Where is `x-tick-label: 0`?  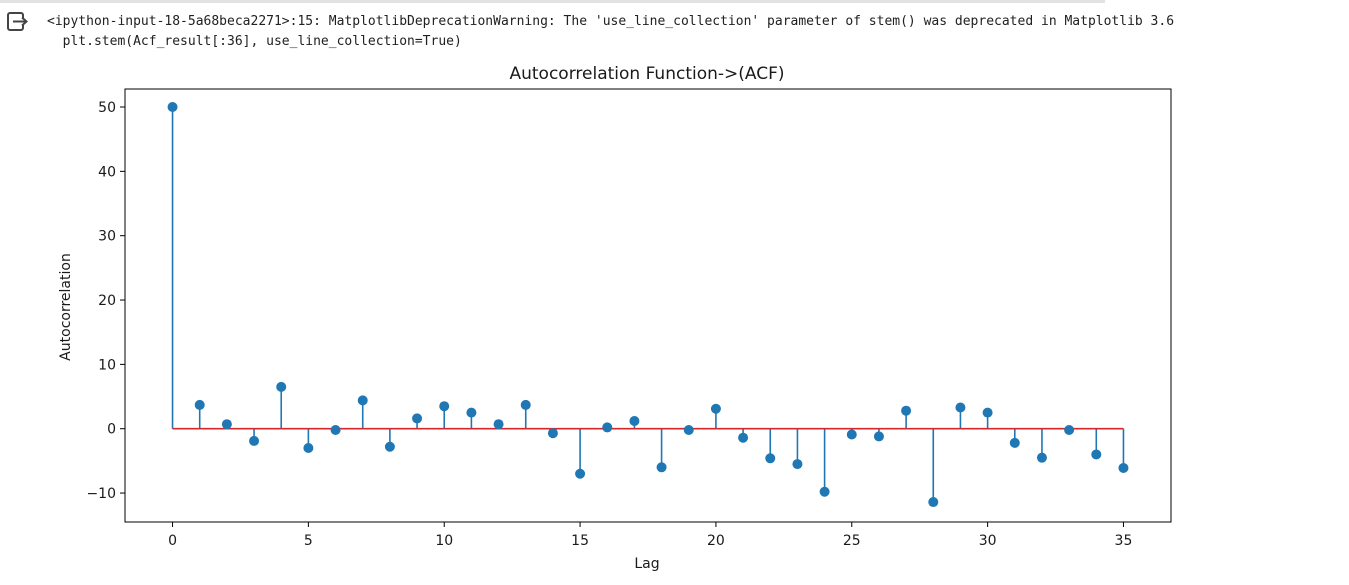
x-tick-label: 0 is located at coordinates (172, 541).